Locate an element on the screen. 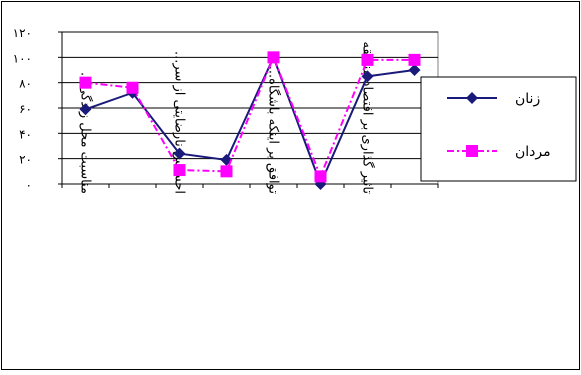 Image resolution: width=581 pixels, height=375 pixels. y-tick-label: ۸۰ is located at coordinates (25, 84).